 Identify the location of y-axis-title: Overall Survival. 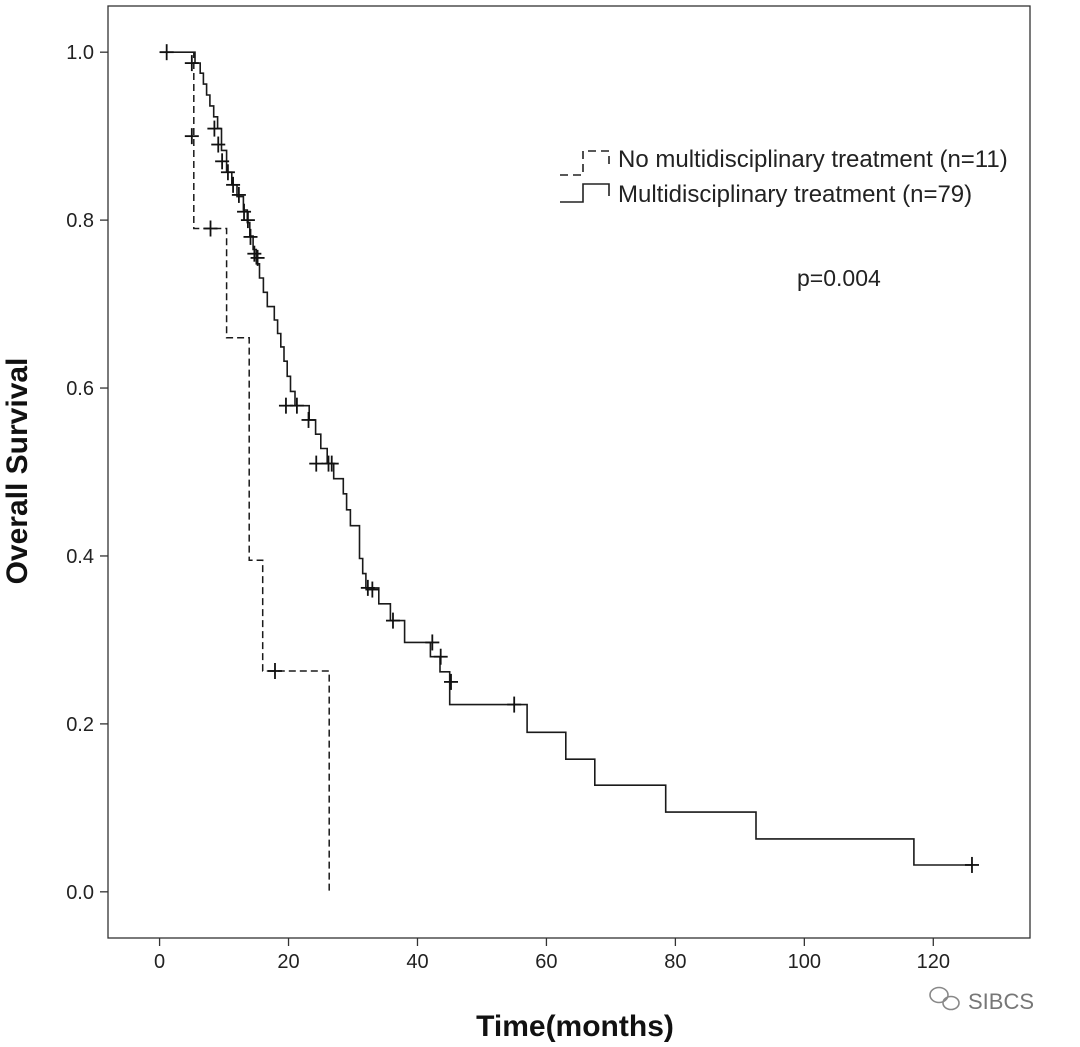
(17, 471).